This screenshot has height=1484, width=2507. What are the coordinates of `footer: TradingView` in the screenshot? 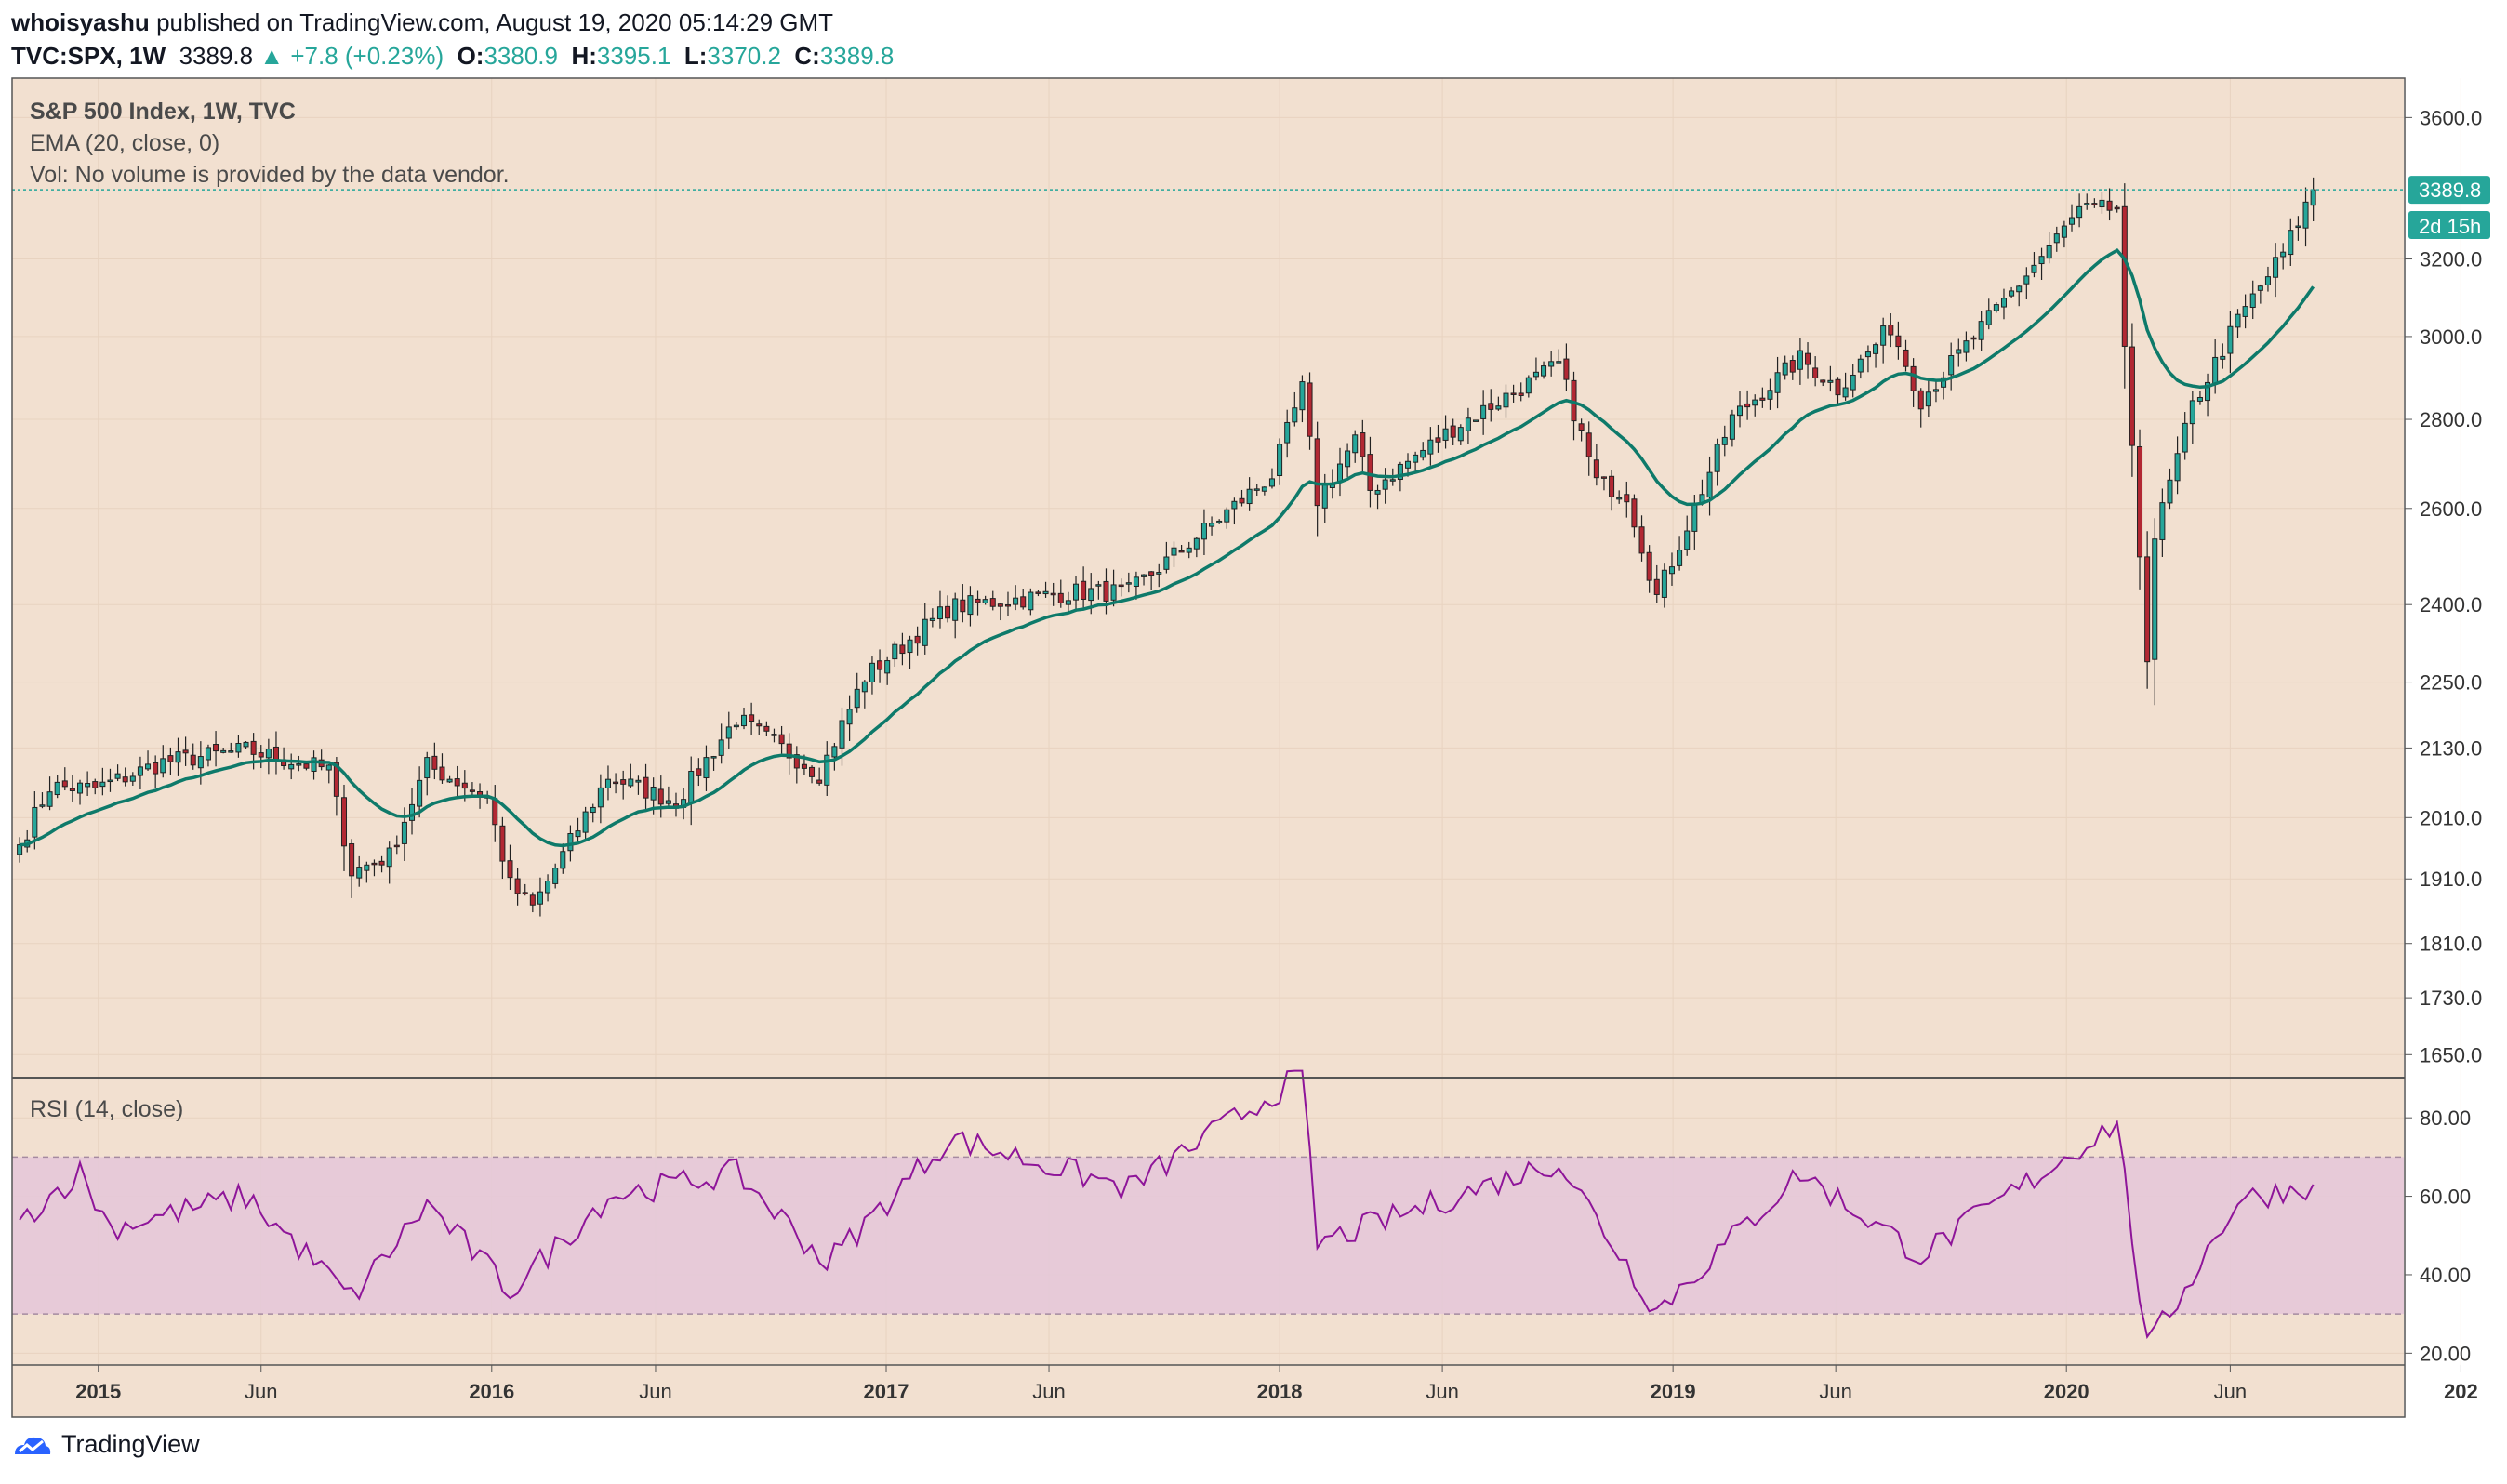 It's located at (105, 1444).